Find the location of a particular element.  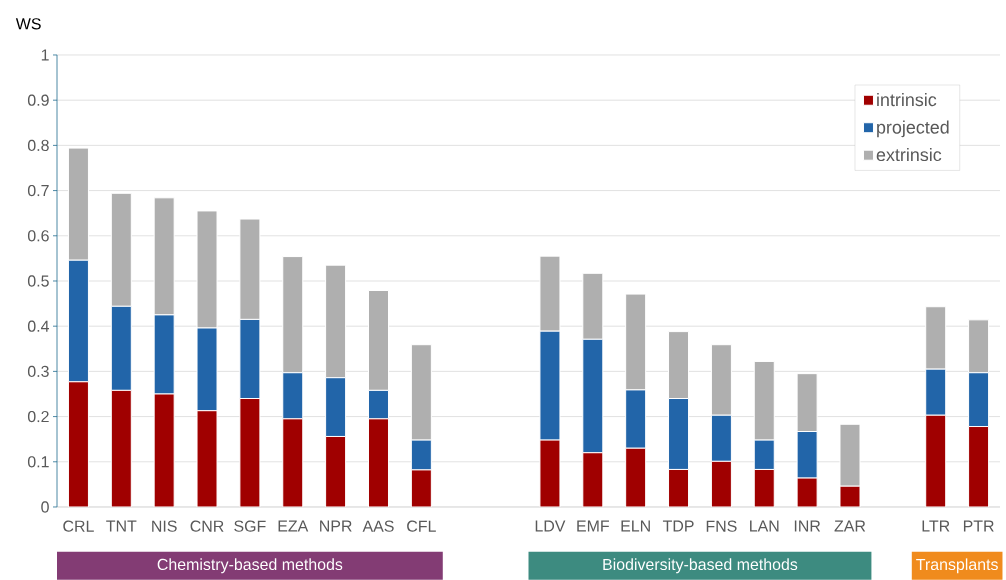

x-tick-label: TNT is located at coordinates (121, 526).